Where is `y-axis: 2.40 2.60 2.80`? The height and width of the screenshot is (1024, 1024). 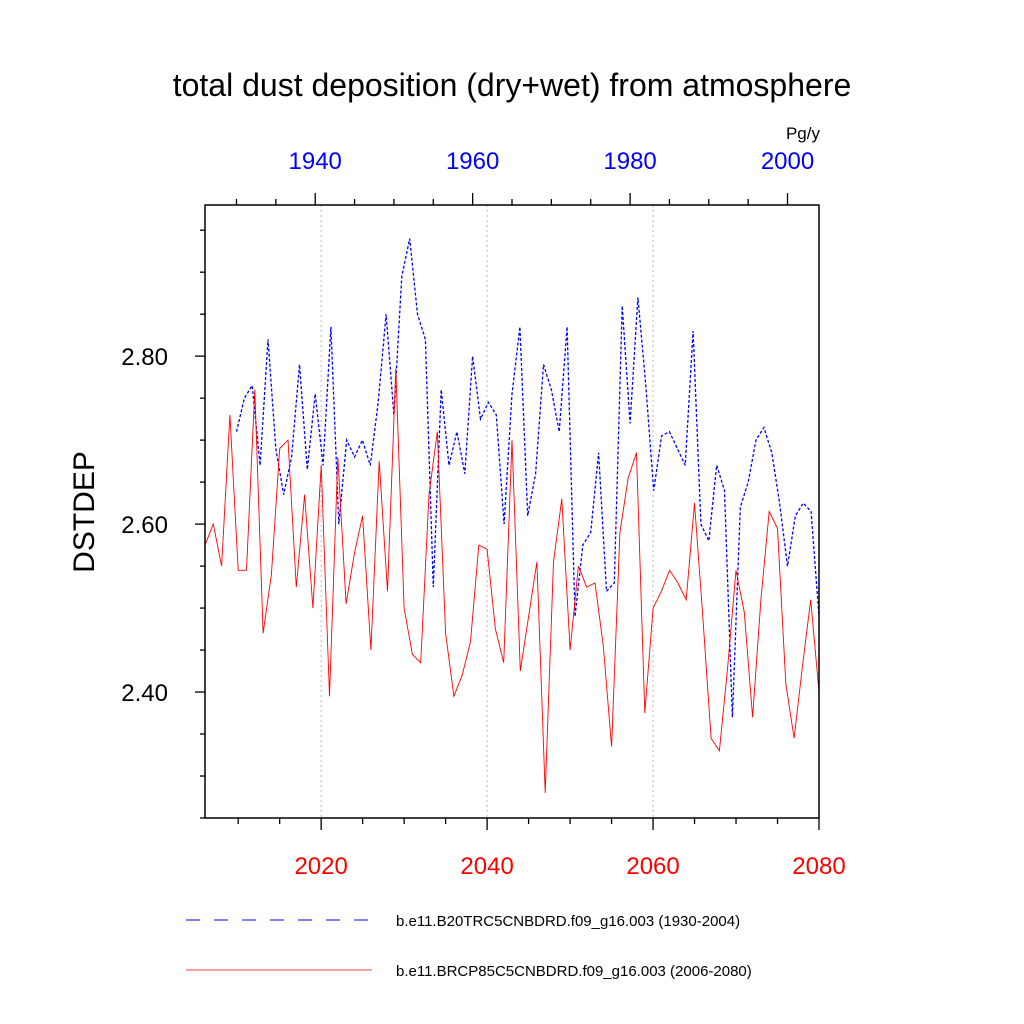 y-axis: 2.40 2.60 2.80 is located at coordinates (163, 524).